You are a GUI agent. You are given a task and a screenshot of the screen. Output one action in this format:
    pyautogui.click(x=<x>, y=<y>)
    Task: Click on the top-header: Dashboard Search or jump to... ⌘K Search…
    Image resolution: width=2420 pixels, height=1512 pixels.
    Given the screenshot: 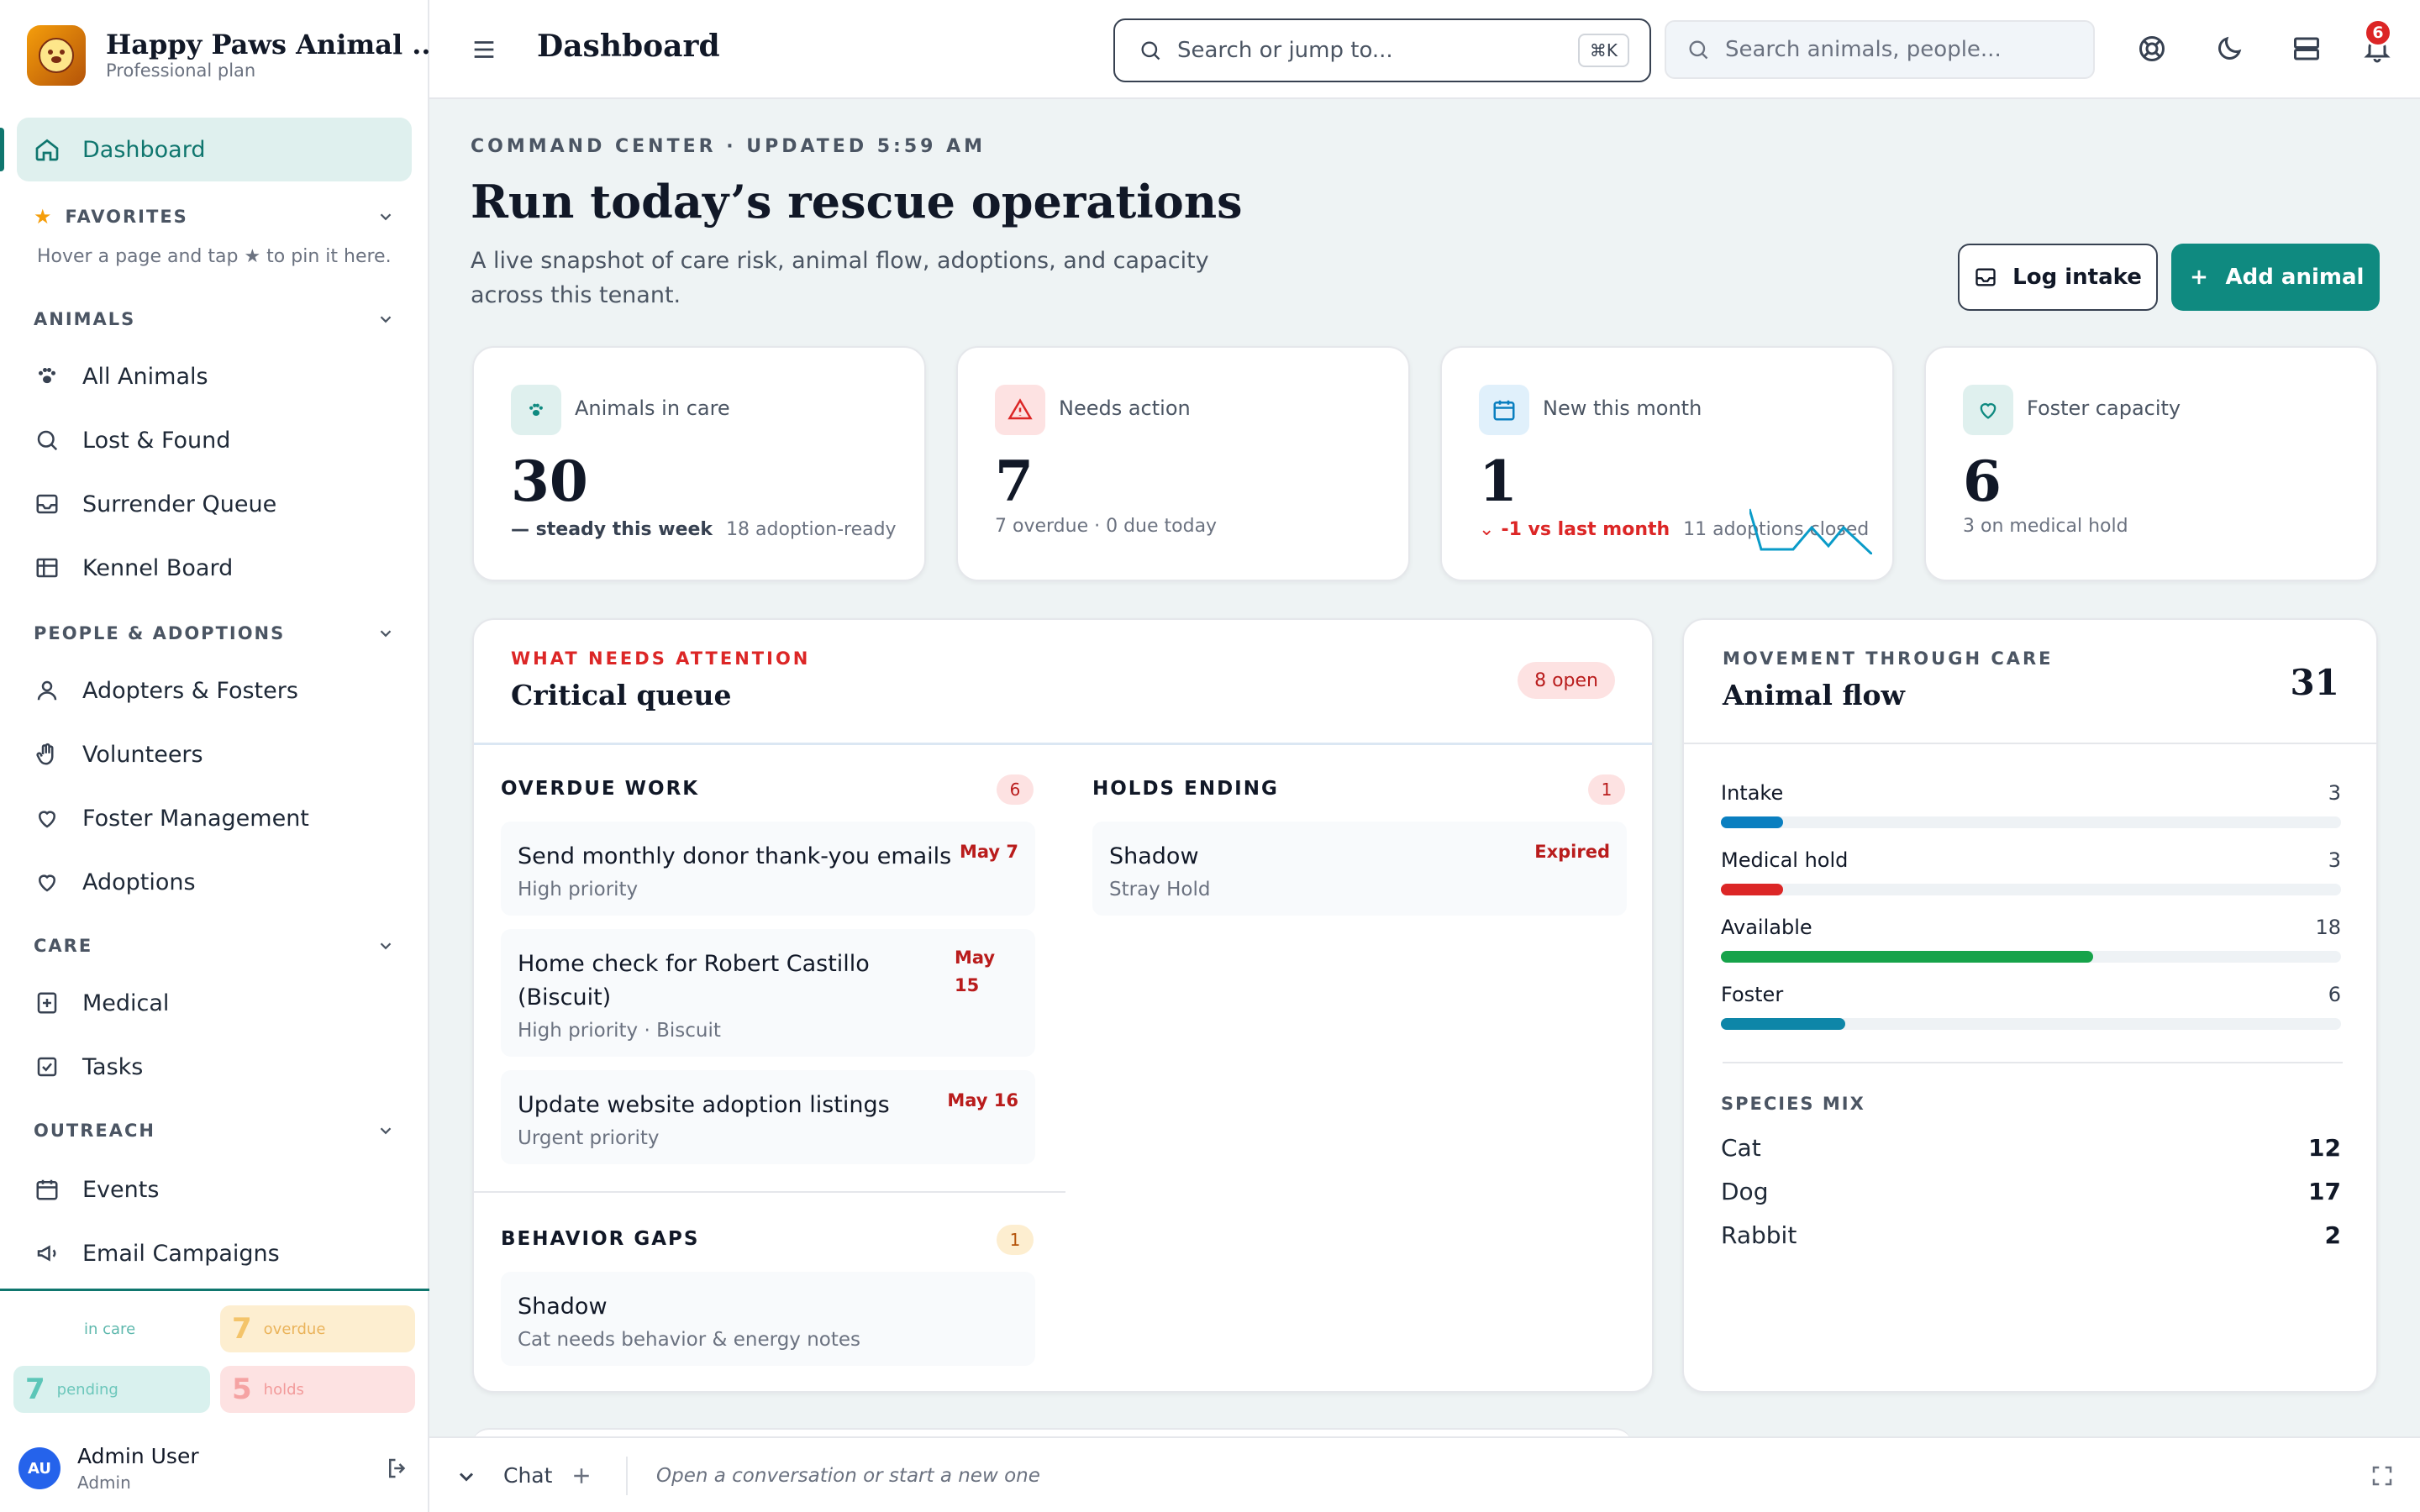 What is the action you would take?
    pyautogui.click(x=1424, y=49)
    